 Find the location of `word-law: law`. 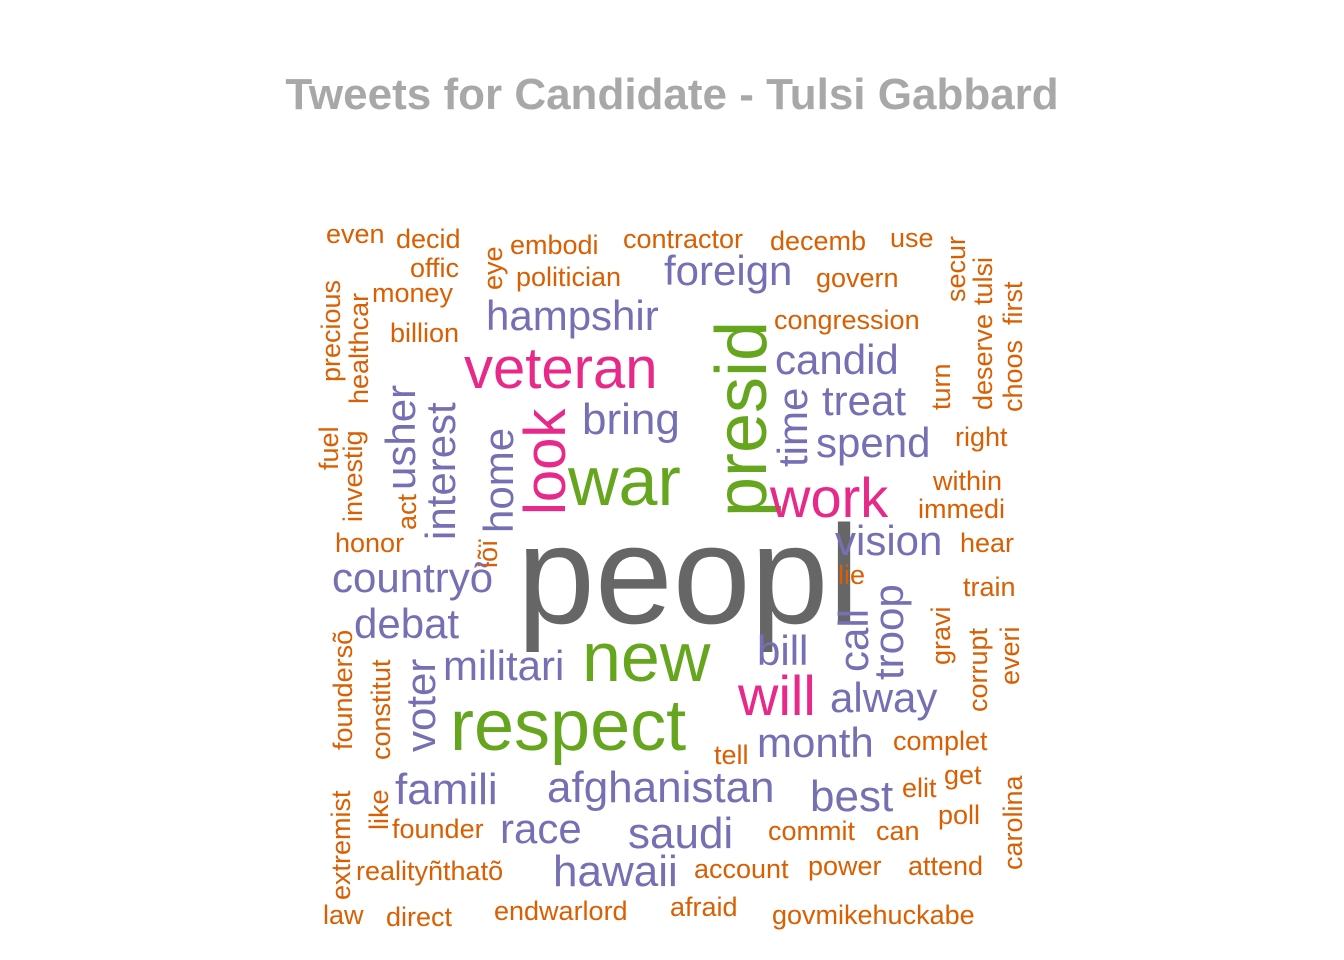

word-law: law is located at coordinates (343, 915).